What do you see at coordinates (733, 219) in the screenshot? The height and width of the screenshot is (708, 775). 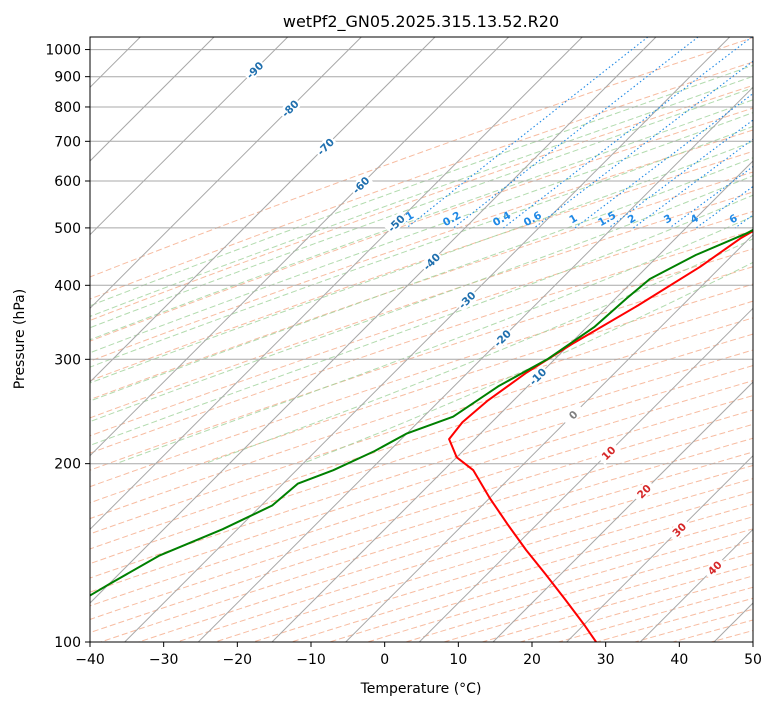 I see `mixing-ratio-label: 6` at bounding box center [733, 219].